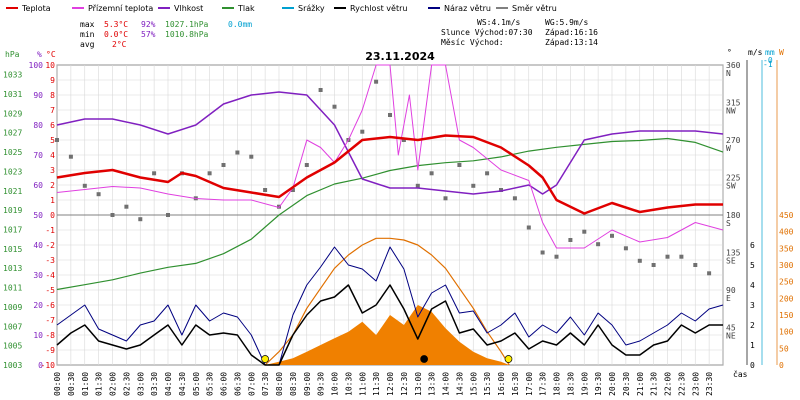 Image resolution: width=800 pixels, height=400 pixels. I want to click on tick-x: 09:30, so click(321, 384).